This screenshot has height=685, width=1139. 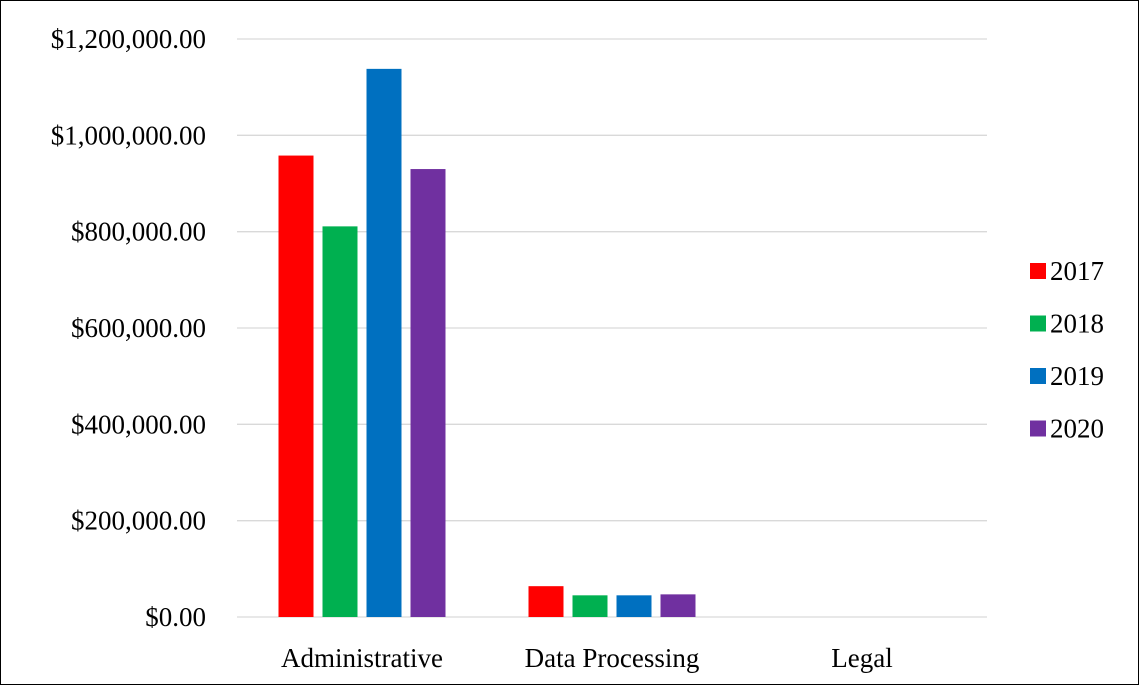 What do you see at coordinates (1038, 271) in the screenshot?
I see `legend-swatch-2017` at bounding box center [1038, 271].